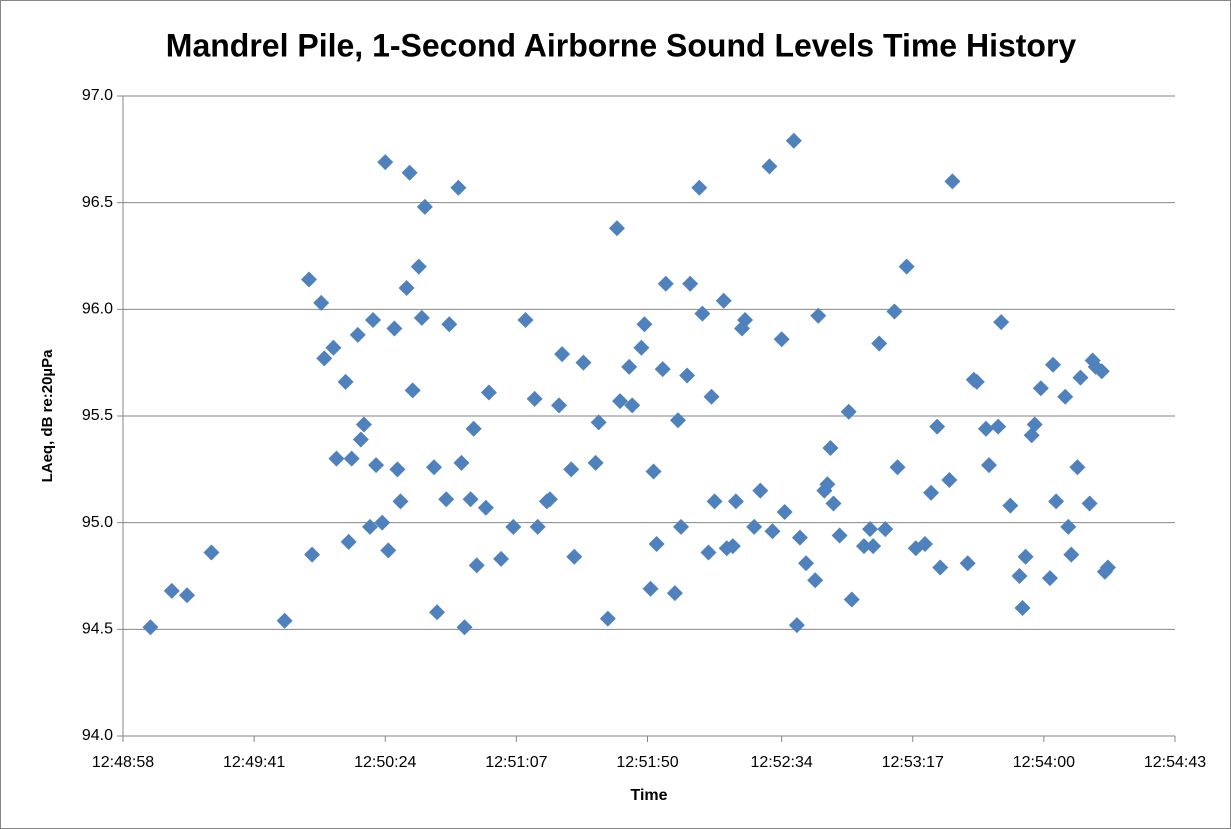 Image resolution: width=1231 pixels, height=829 pixels. Describe the element at coordinates (97, 415) in the screenshot. I see `y-tick-label: 95.5` at that location.